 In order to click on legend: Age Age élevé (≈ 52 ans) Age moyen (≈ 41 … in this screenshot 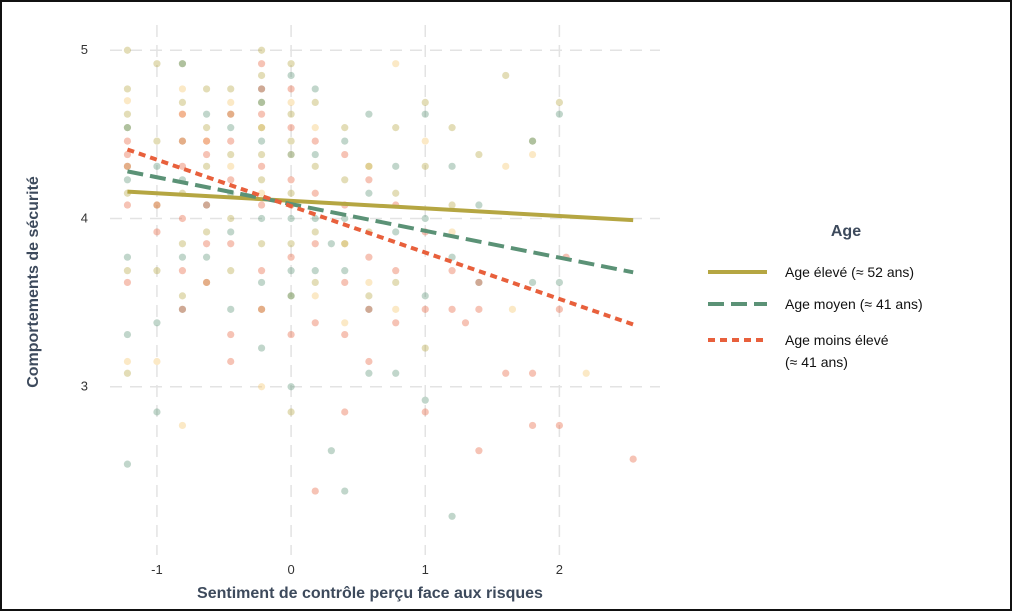, I will do `click(815, 296)`.